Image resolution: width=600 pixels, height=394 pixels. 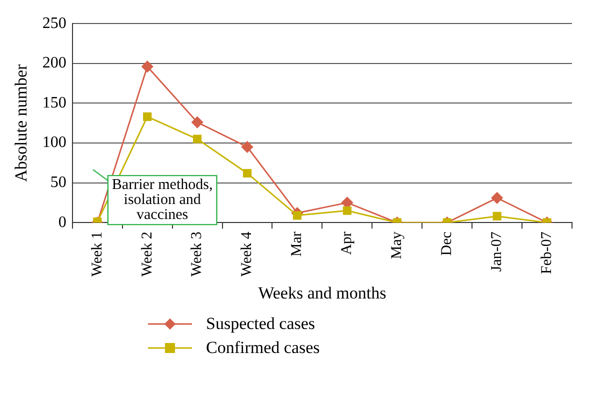 I want to click on x-tick-label: Week 2, so click(x=147, y=254).